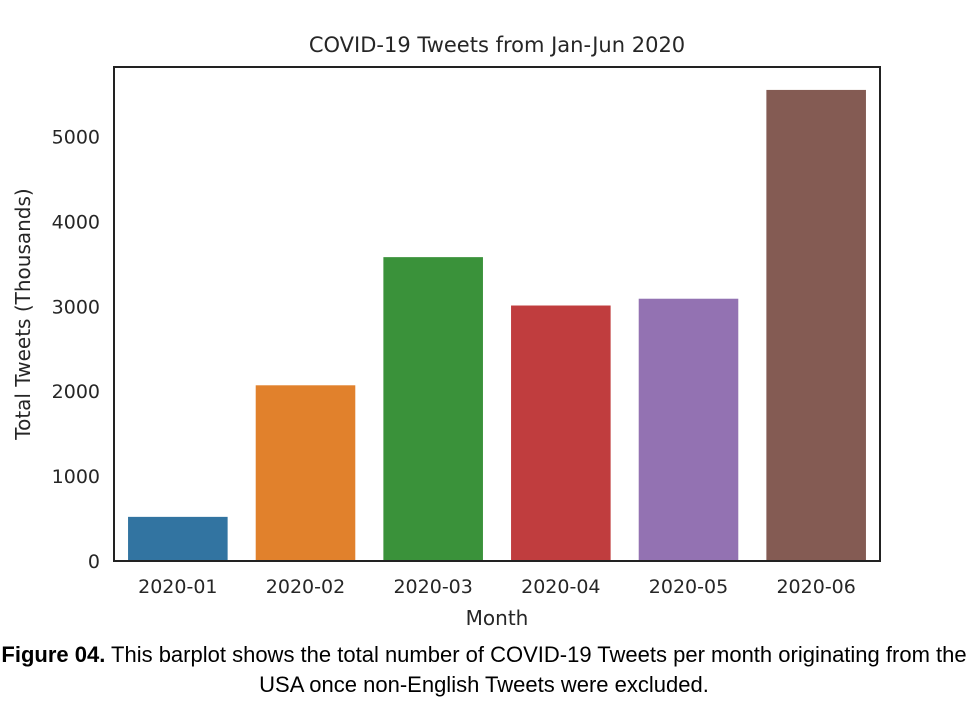 The image size is (968, 723). What do you see at coordinates (76, 307) in the screenshot?
I see `y-tick-label: 3000` at bounding box center [76, 307].